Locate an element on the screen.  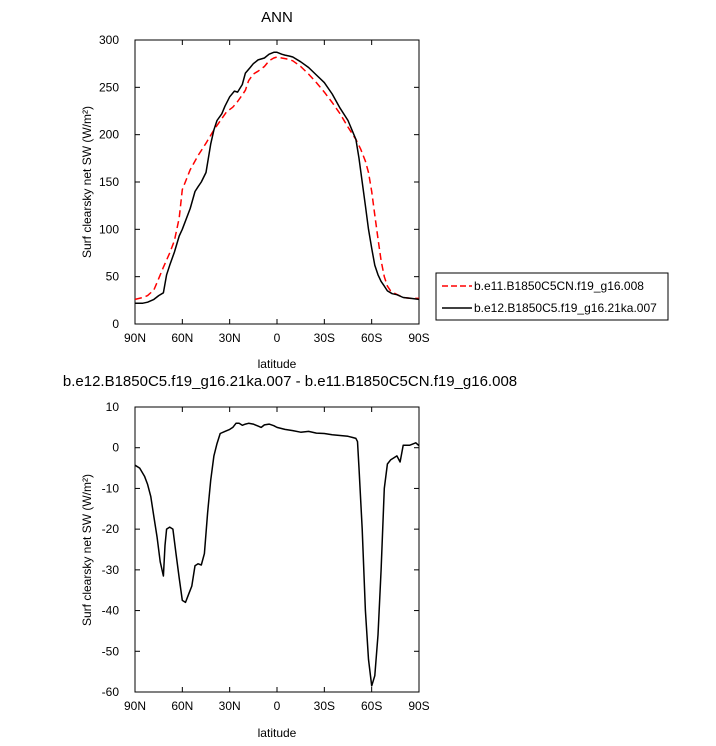
top-series-lines is located at coordinates (277, 177).